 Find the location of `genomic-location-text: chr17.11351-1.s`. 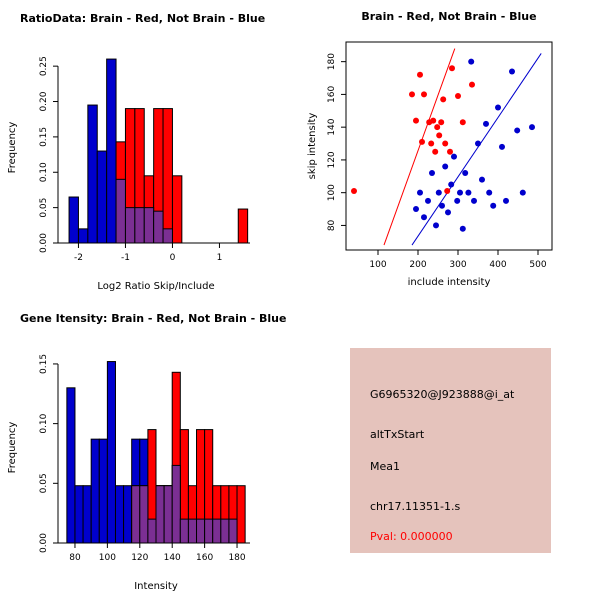

genomic-location-text: chr17.11351-1.s is located at coordinates (415, 506).